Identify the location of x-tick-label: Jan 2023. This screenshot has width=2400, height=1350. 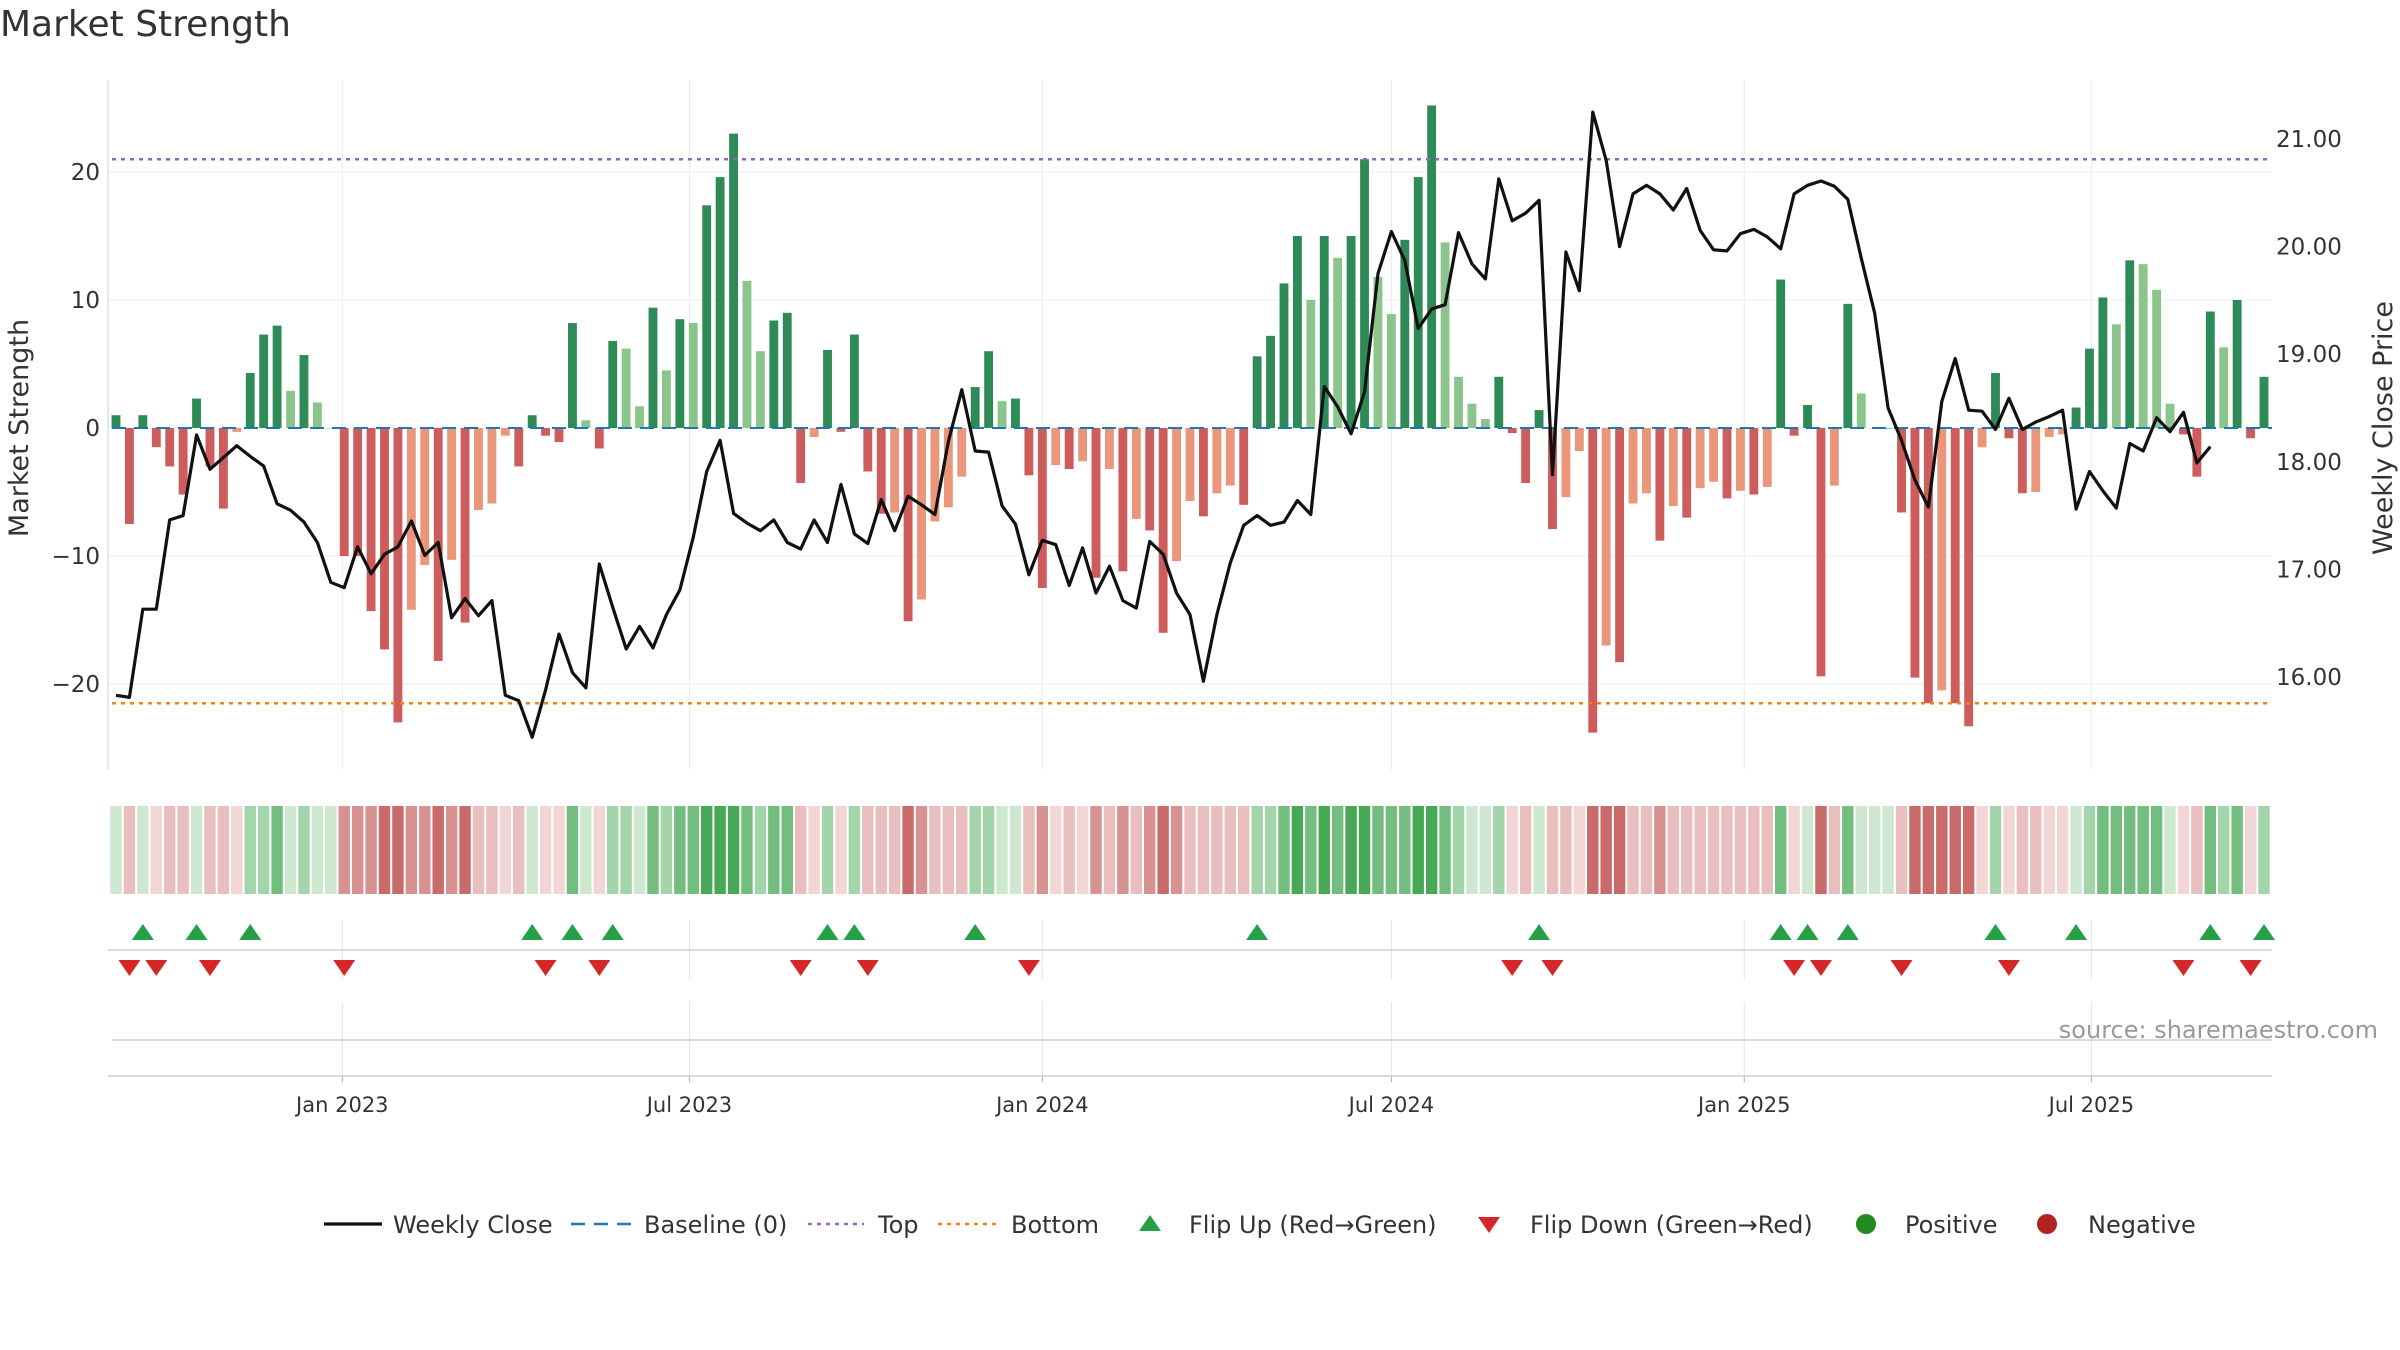
(341, 1105).